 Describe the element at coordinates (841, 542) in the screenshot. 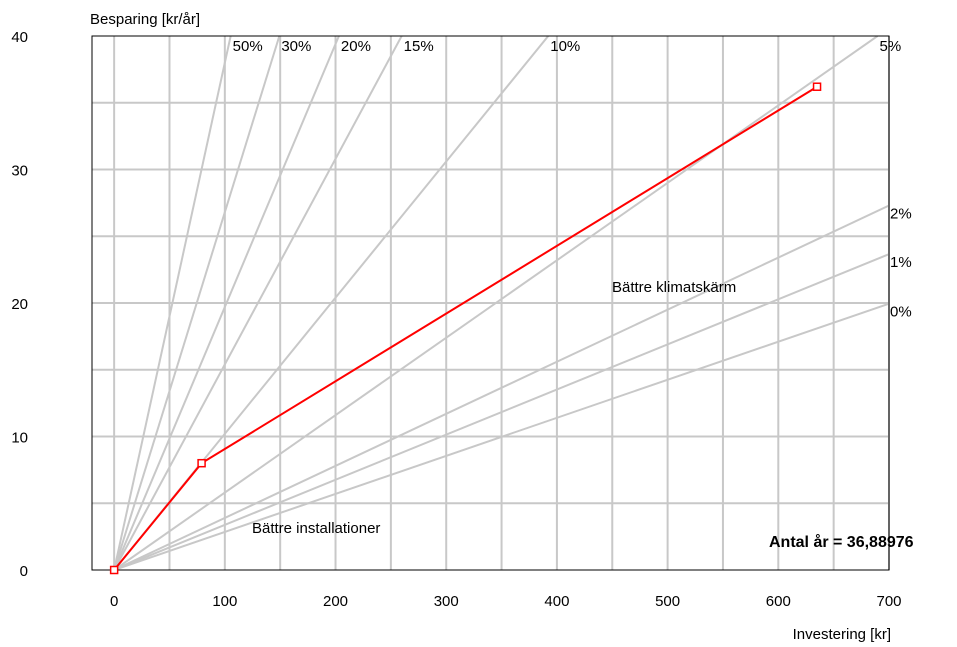

I see `result-annotation: Antal år = 36,88976` at that location.